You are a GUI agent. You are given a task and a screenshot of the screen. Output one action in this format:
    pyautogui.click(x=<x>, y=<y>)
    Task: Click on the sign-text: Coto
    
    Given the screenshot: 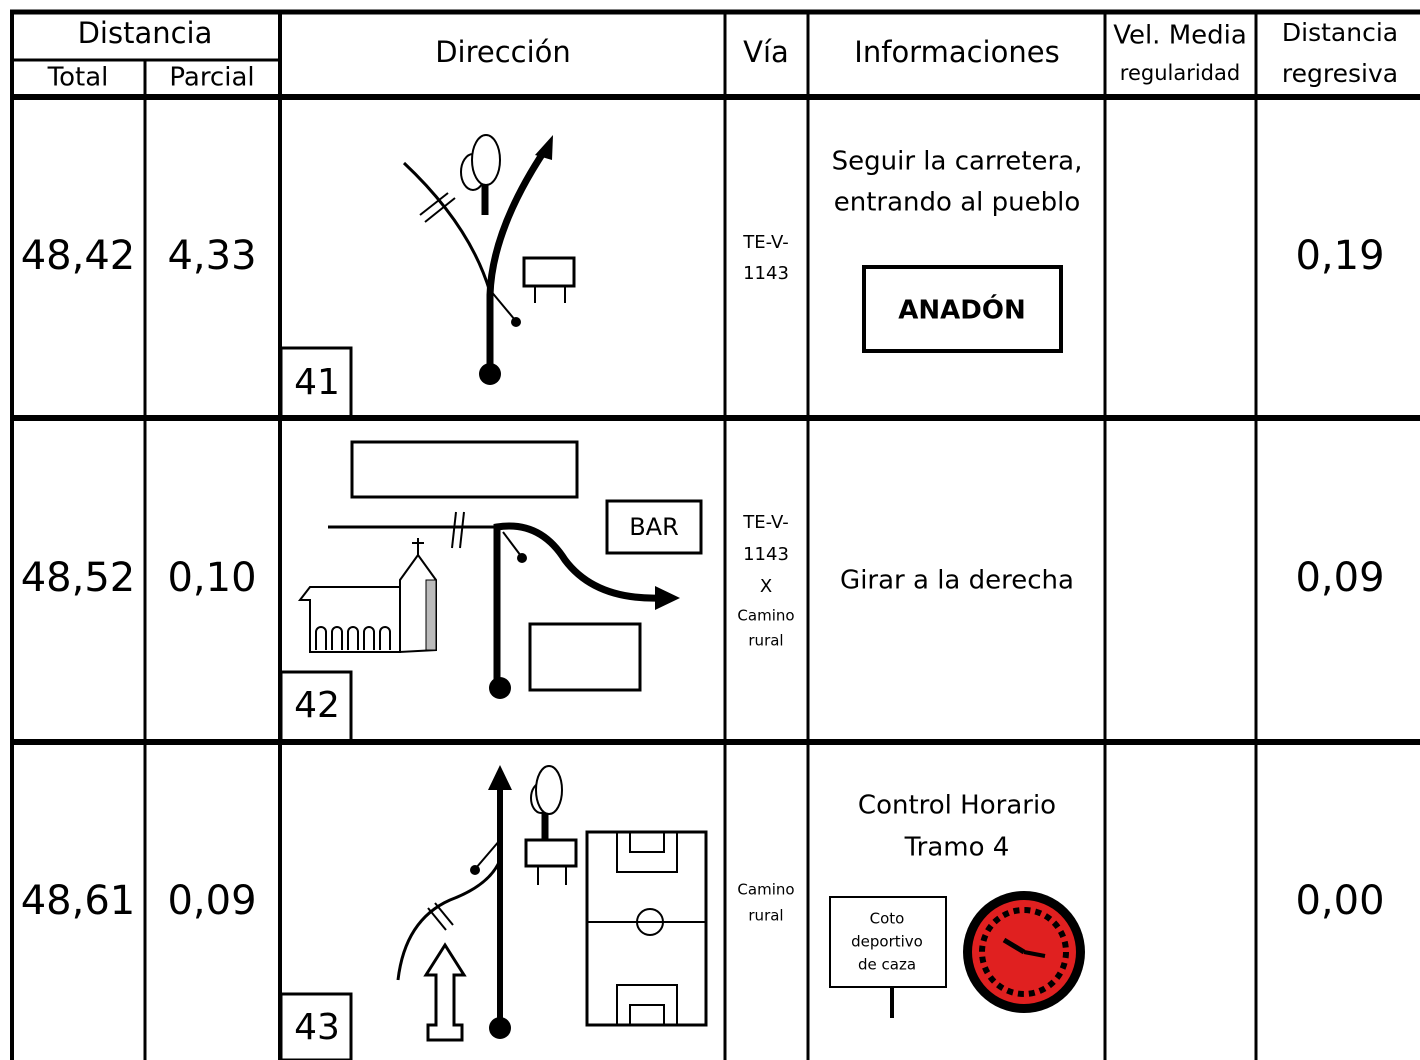 What is the action you would take?
    pyautogui.click(x=887, y=919)
    